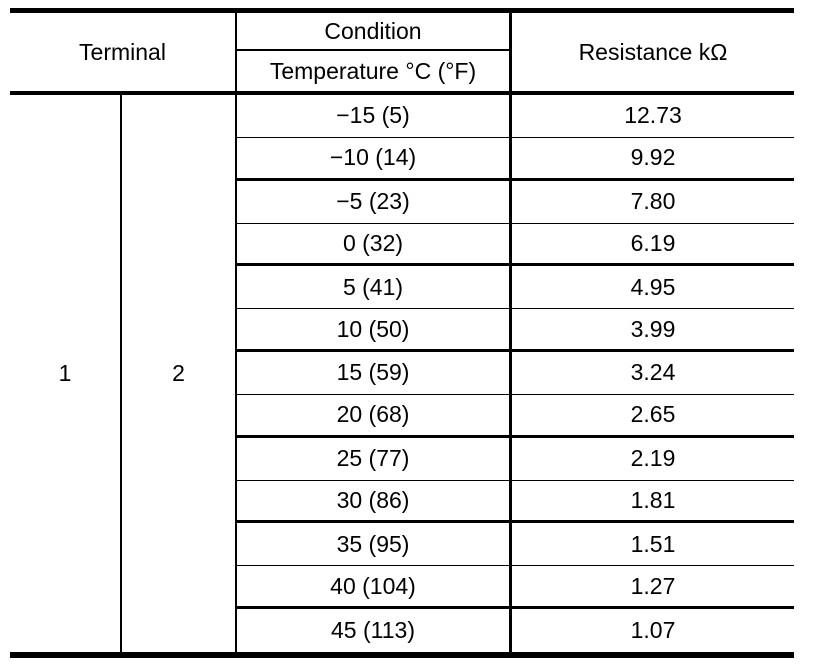 This screenshot has width=816, height=666. I want to click on temperature-cell: 10 (50), so click(374, 331).